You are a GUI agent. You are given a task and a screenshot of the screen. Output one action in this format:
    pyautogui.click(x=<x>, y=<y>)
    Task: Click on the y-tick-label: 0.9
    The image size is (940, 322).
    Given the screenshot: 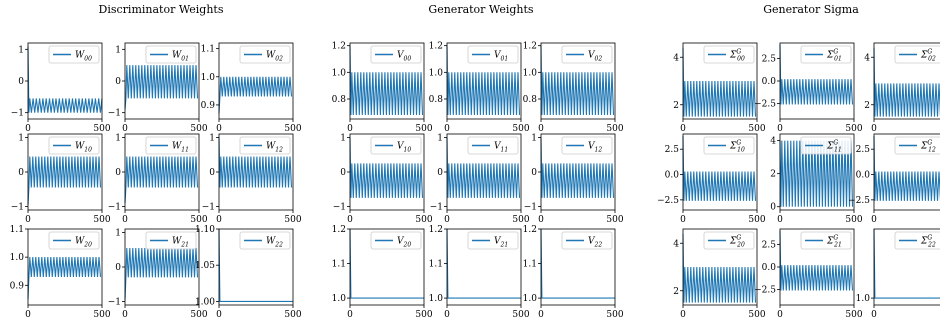 What is the action you would take?
    pyautogui.click(x=17, y=286)
    